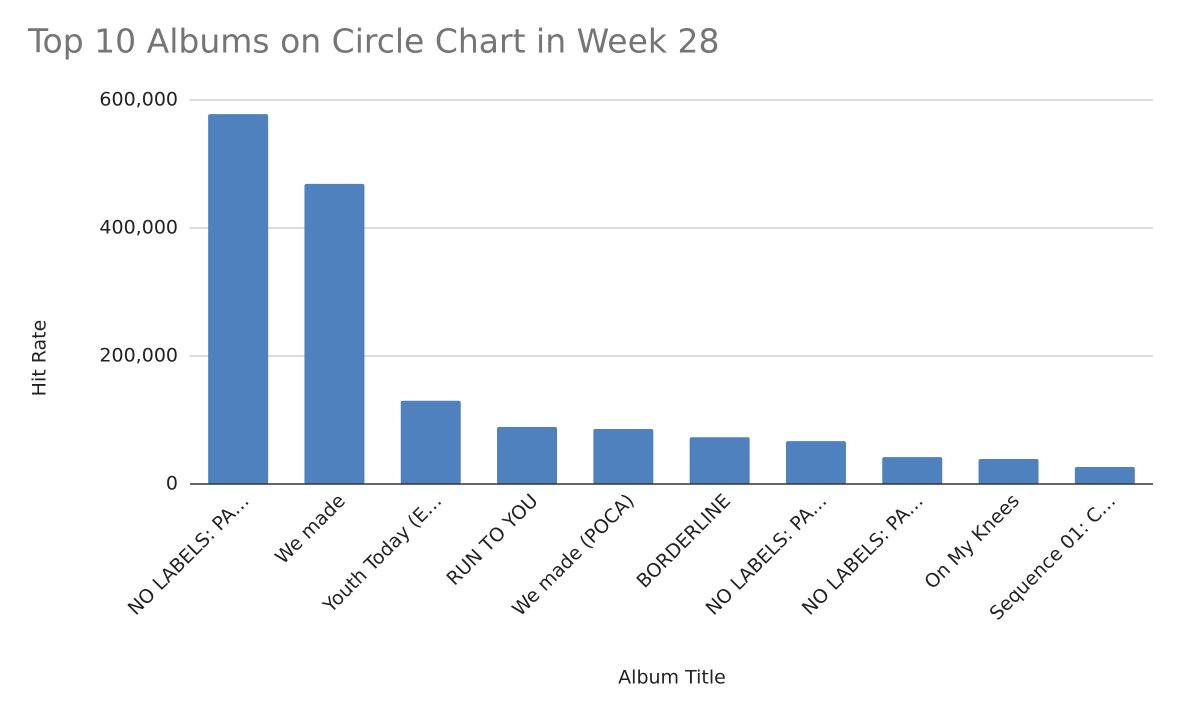 The image size is (1179, 719). I want to click on chart-title: Top 10 Albums on Circle Chart in Week 28, so click(373, 41).